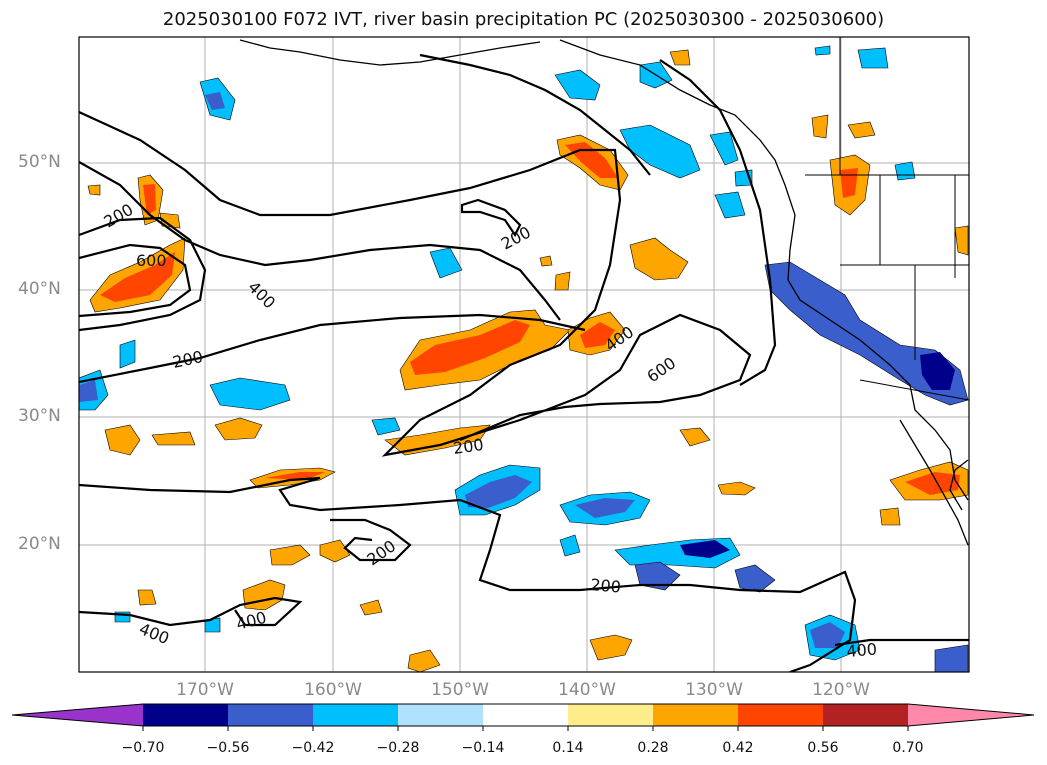 This screenshot has height=765, width=1047. Describe the element at coordinates (398, 748) in the screenshot. I see `colorbar-tick-label: −0.28` at that location.